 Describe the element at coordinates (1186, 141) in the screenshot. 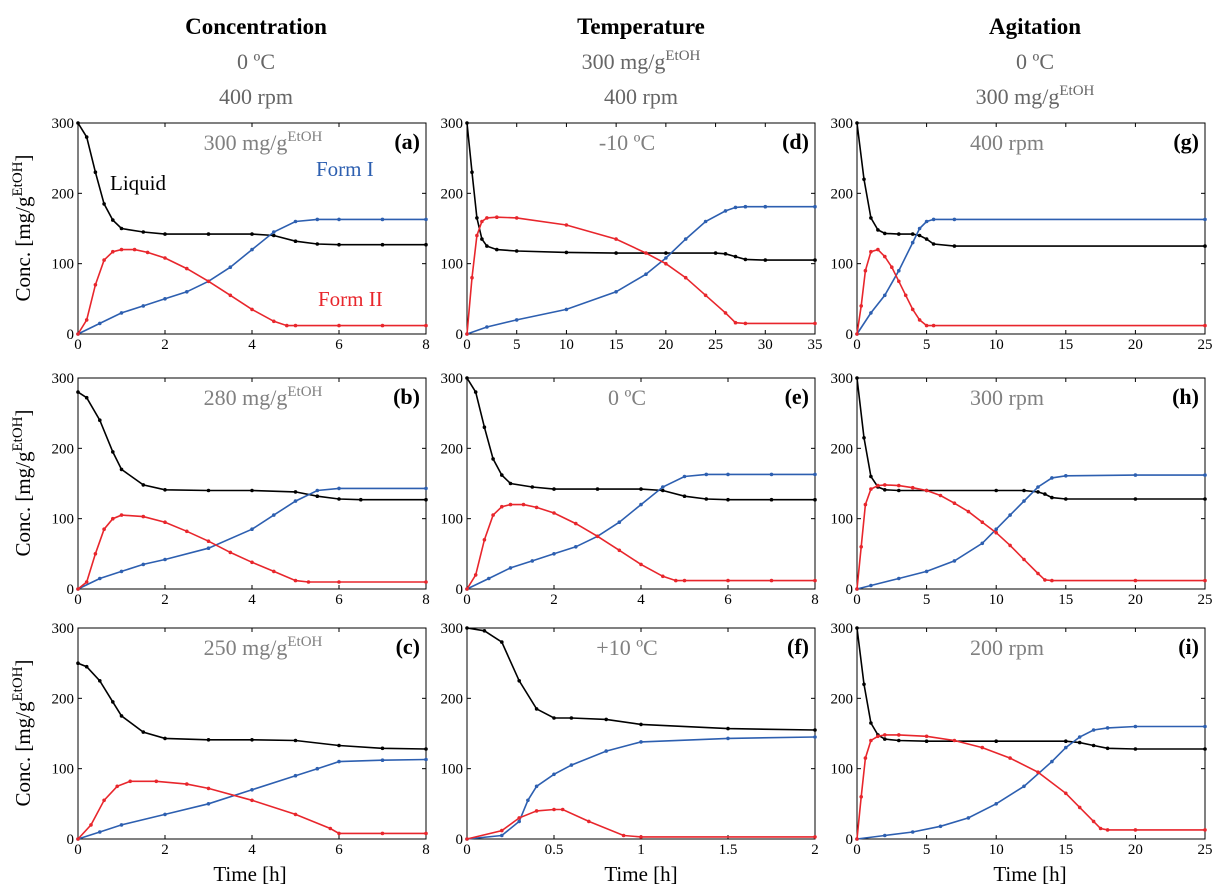

I see `panel-label: (g)` at that location.